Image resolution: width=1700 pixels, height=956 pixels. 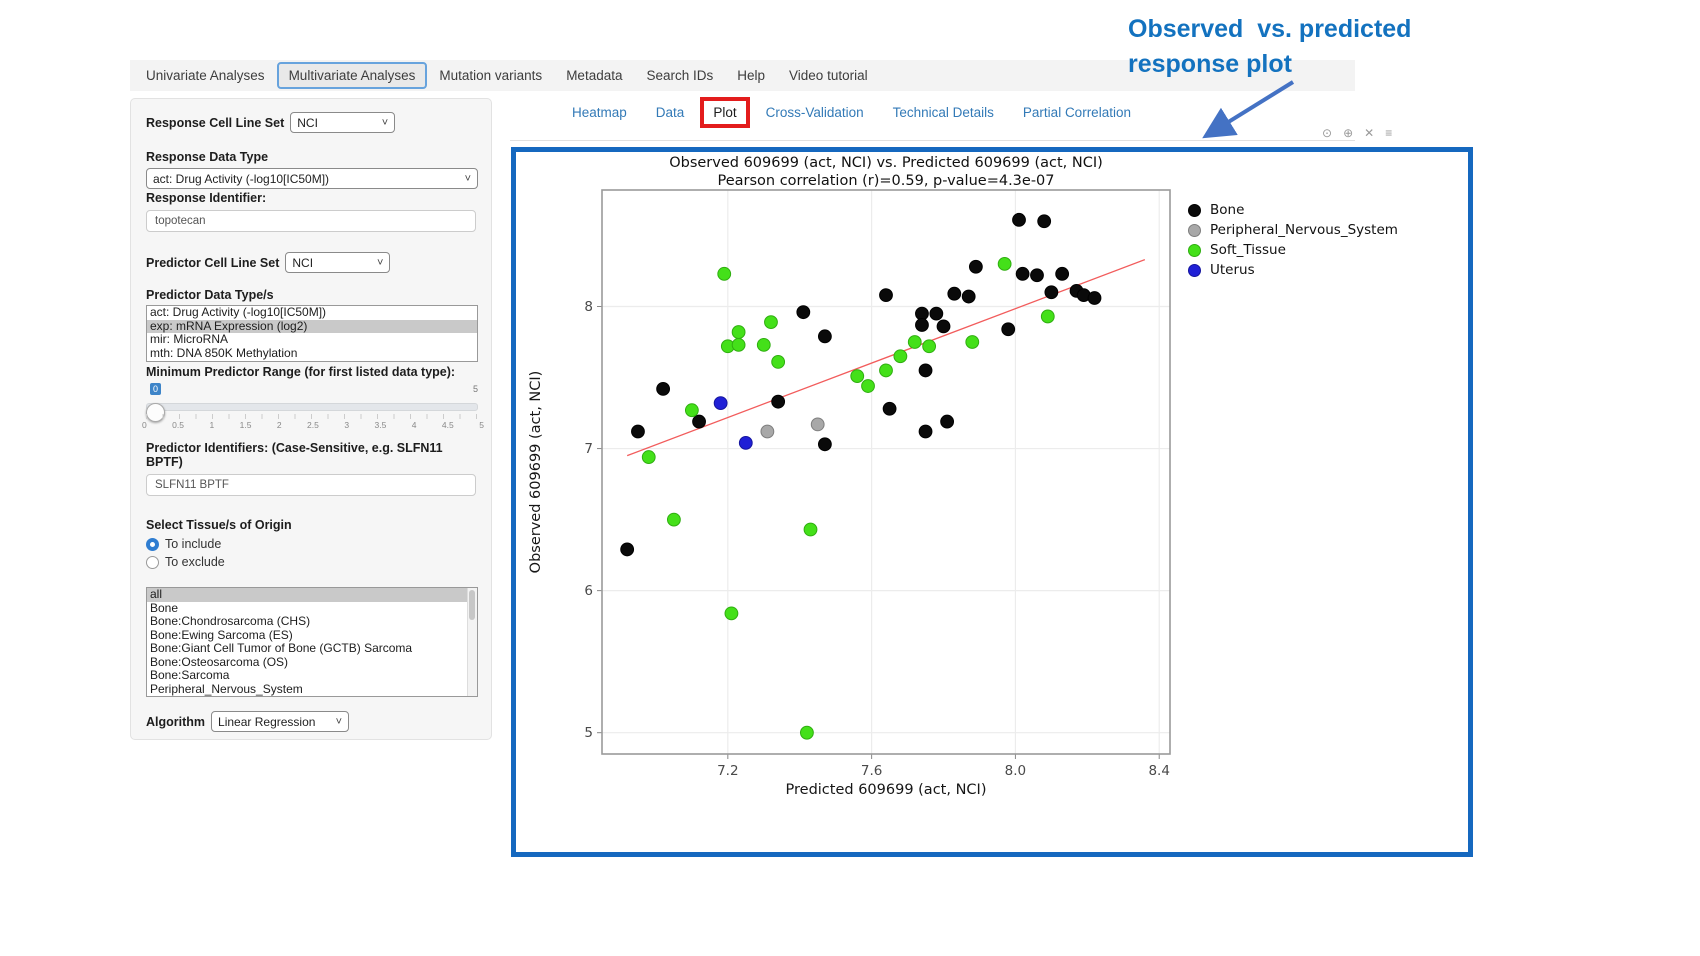 What do you see at coordinates (588, 449) in the screenshot?
I see `svg-text: 7` at bounding box center [588, 449].